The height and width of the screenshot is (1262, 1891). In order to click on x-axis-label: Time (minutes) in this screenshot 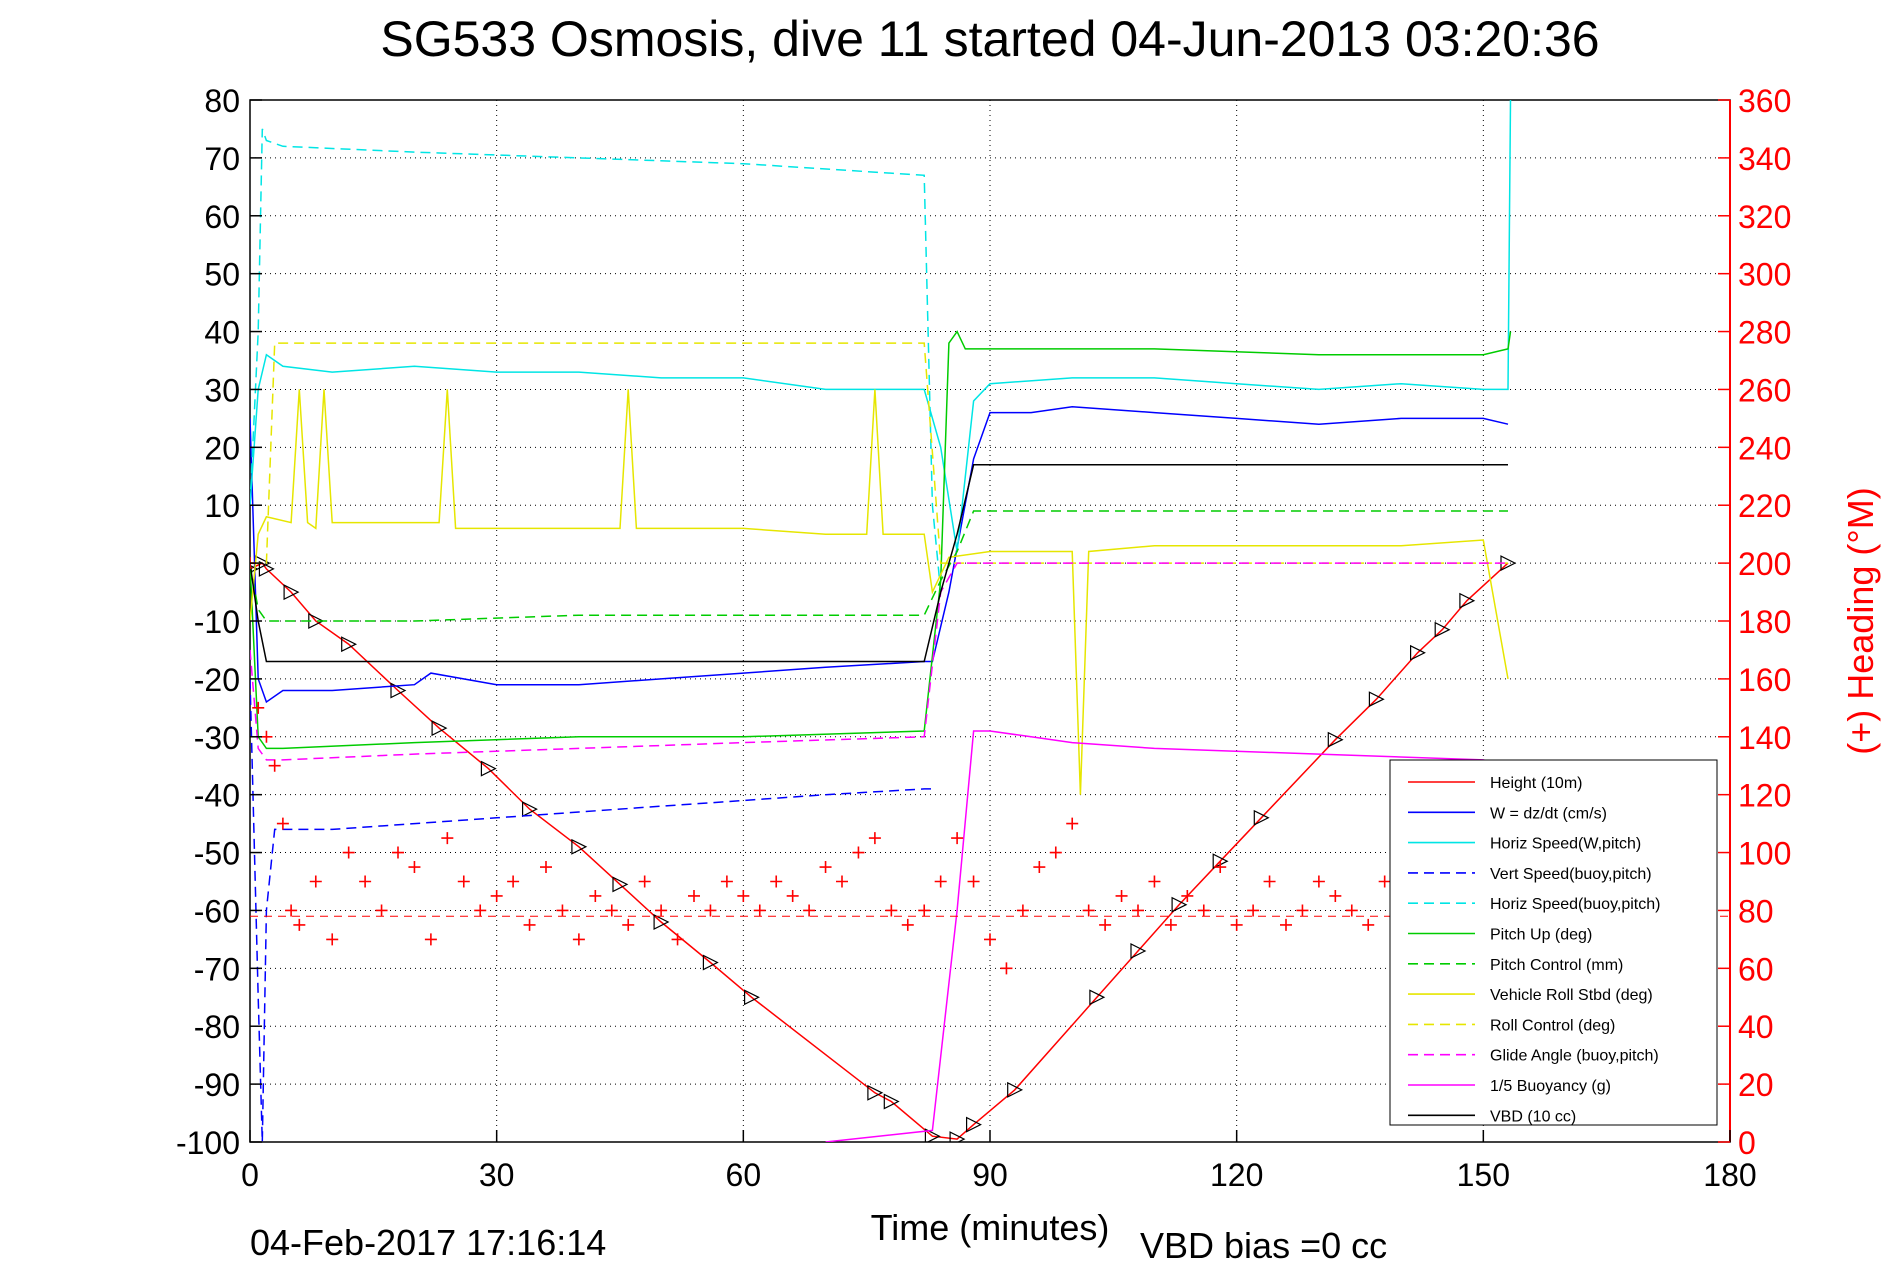, I will do `click(990, 1227)`.